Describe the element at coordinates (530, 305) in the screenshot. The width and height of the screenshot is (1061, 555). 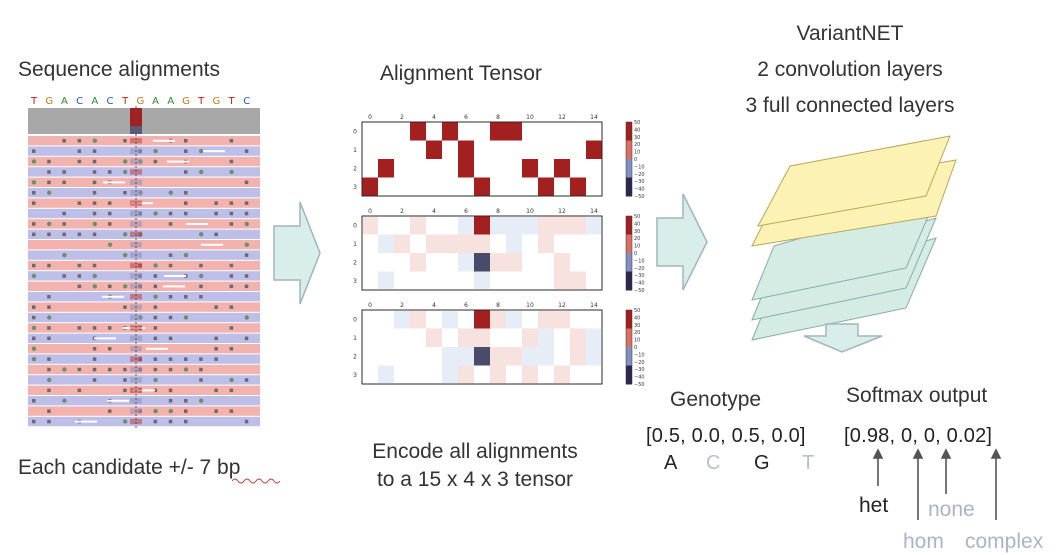
I see `tensor-x-tick: 10` at that location.